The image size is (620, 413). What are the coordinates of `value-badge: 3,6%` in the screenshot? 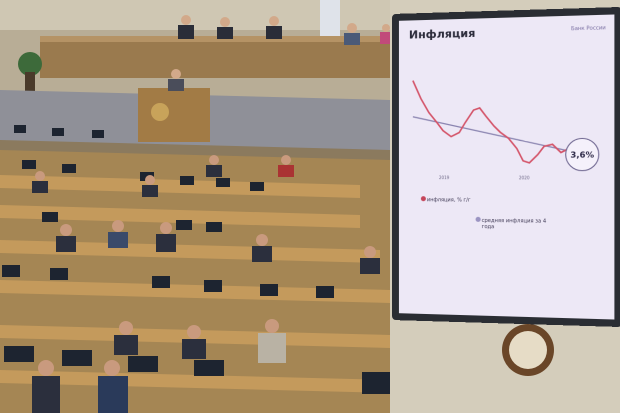 It's located at (582, 154).